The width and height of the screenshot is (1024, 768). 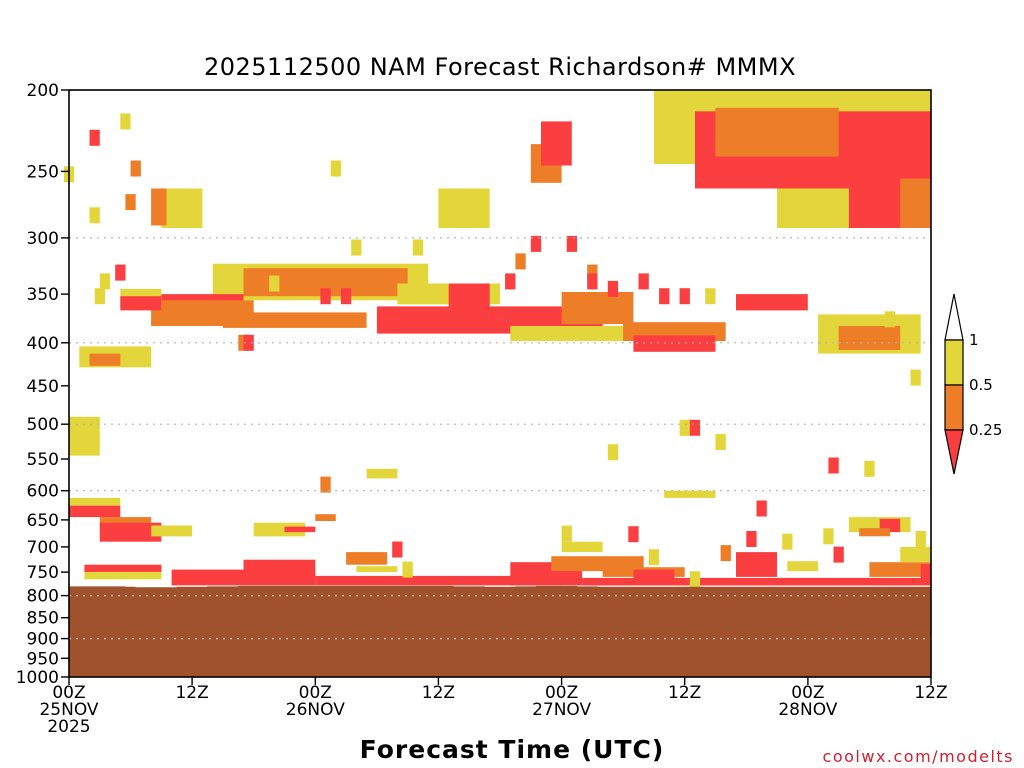 I want to click on x-tick-label: 2025, so click(x=68, y=727).